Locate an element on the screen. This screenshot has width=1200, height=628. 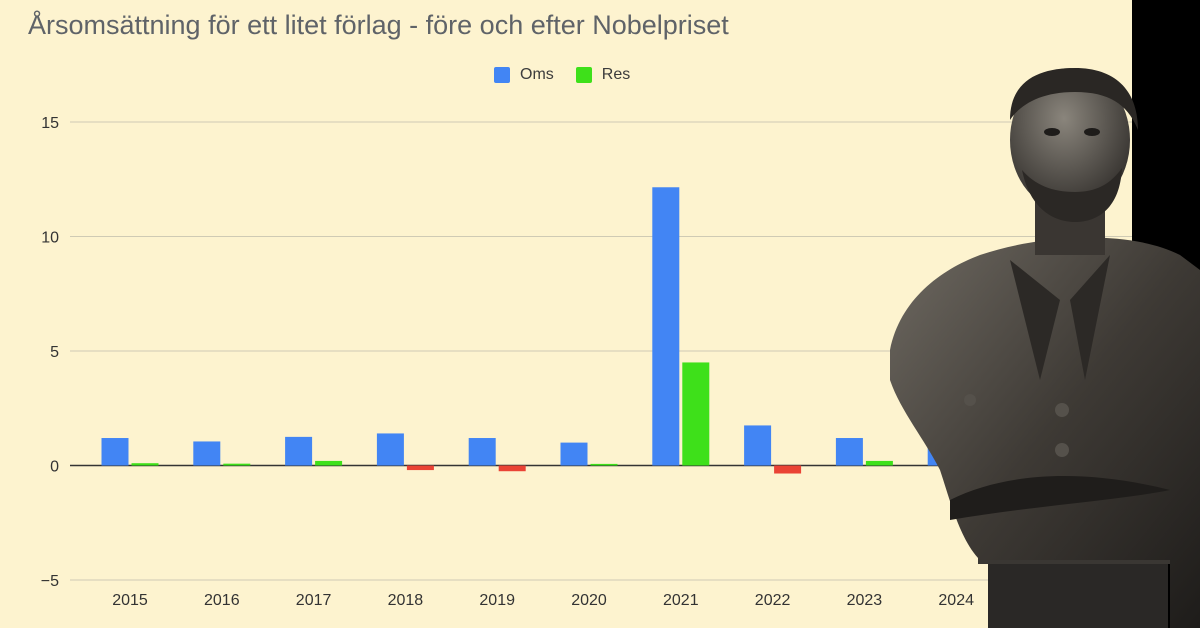
x-tick-label: 2023 is located at coordinates (865, 600).